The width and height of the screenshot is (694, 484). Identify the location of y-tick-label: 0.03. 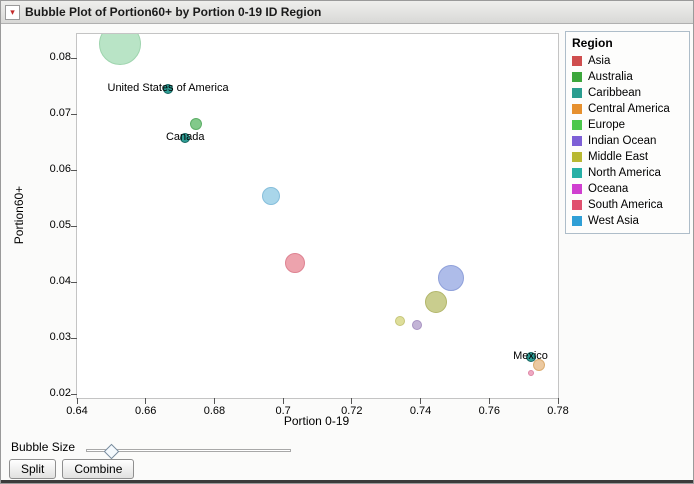
(60, 337).